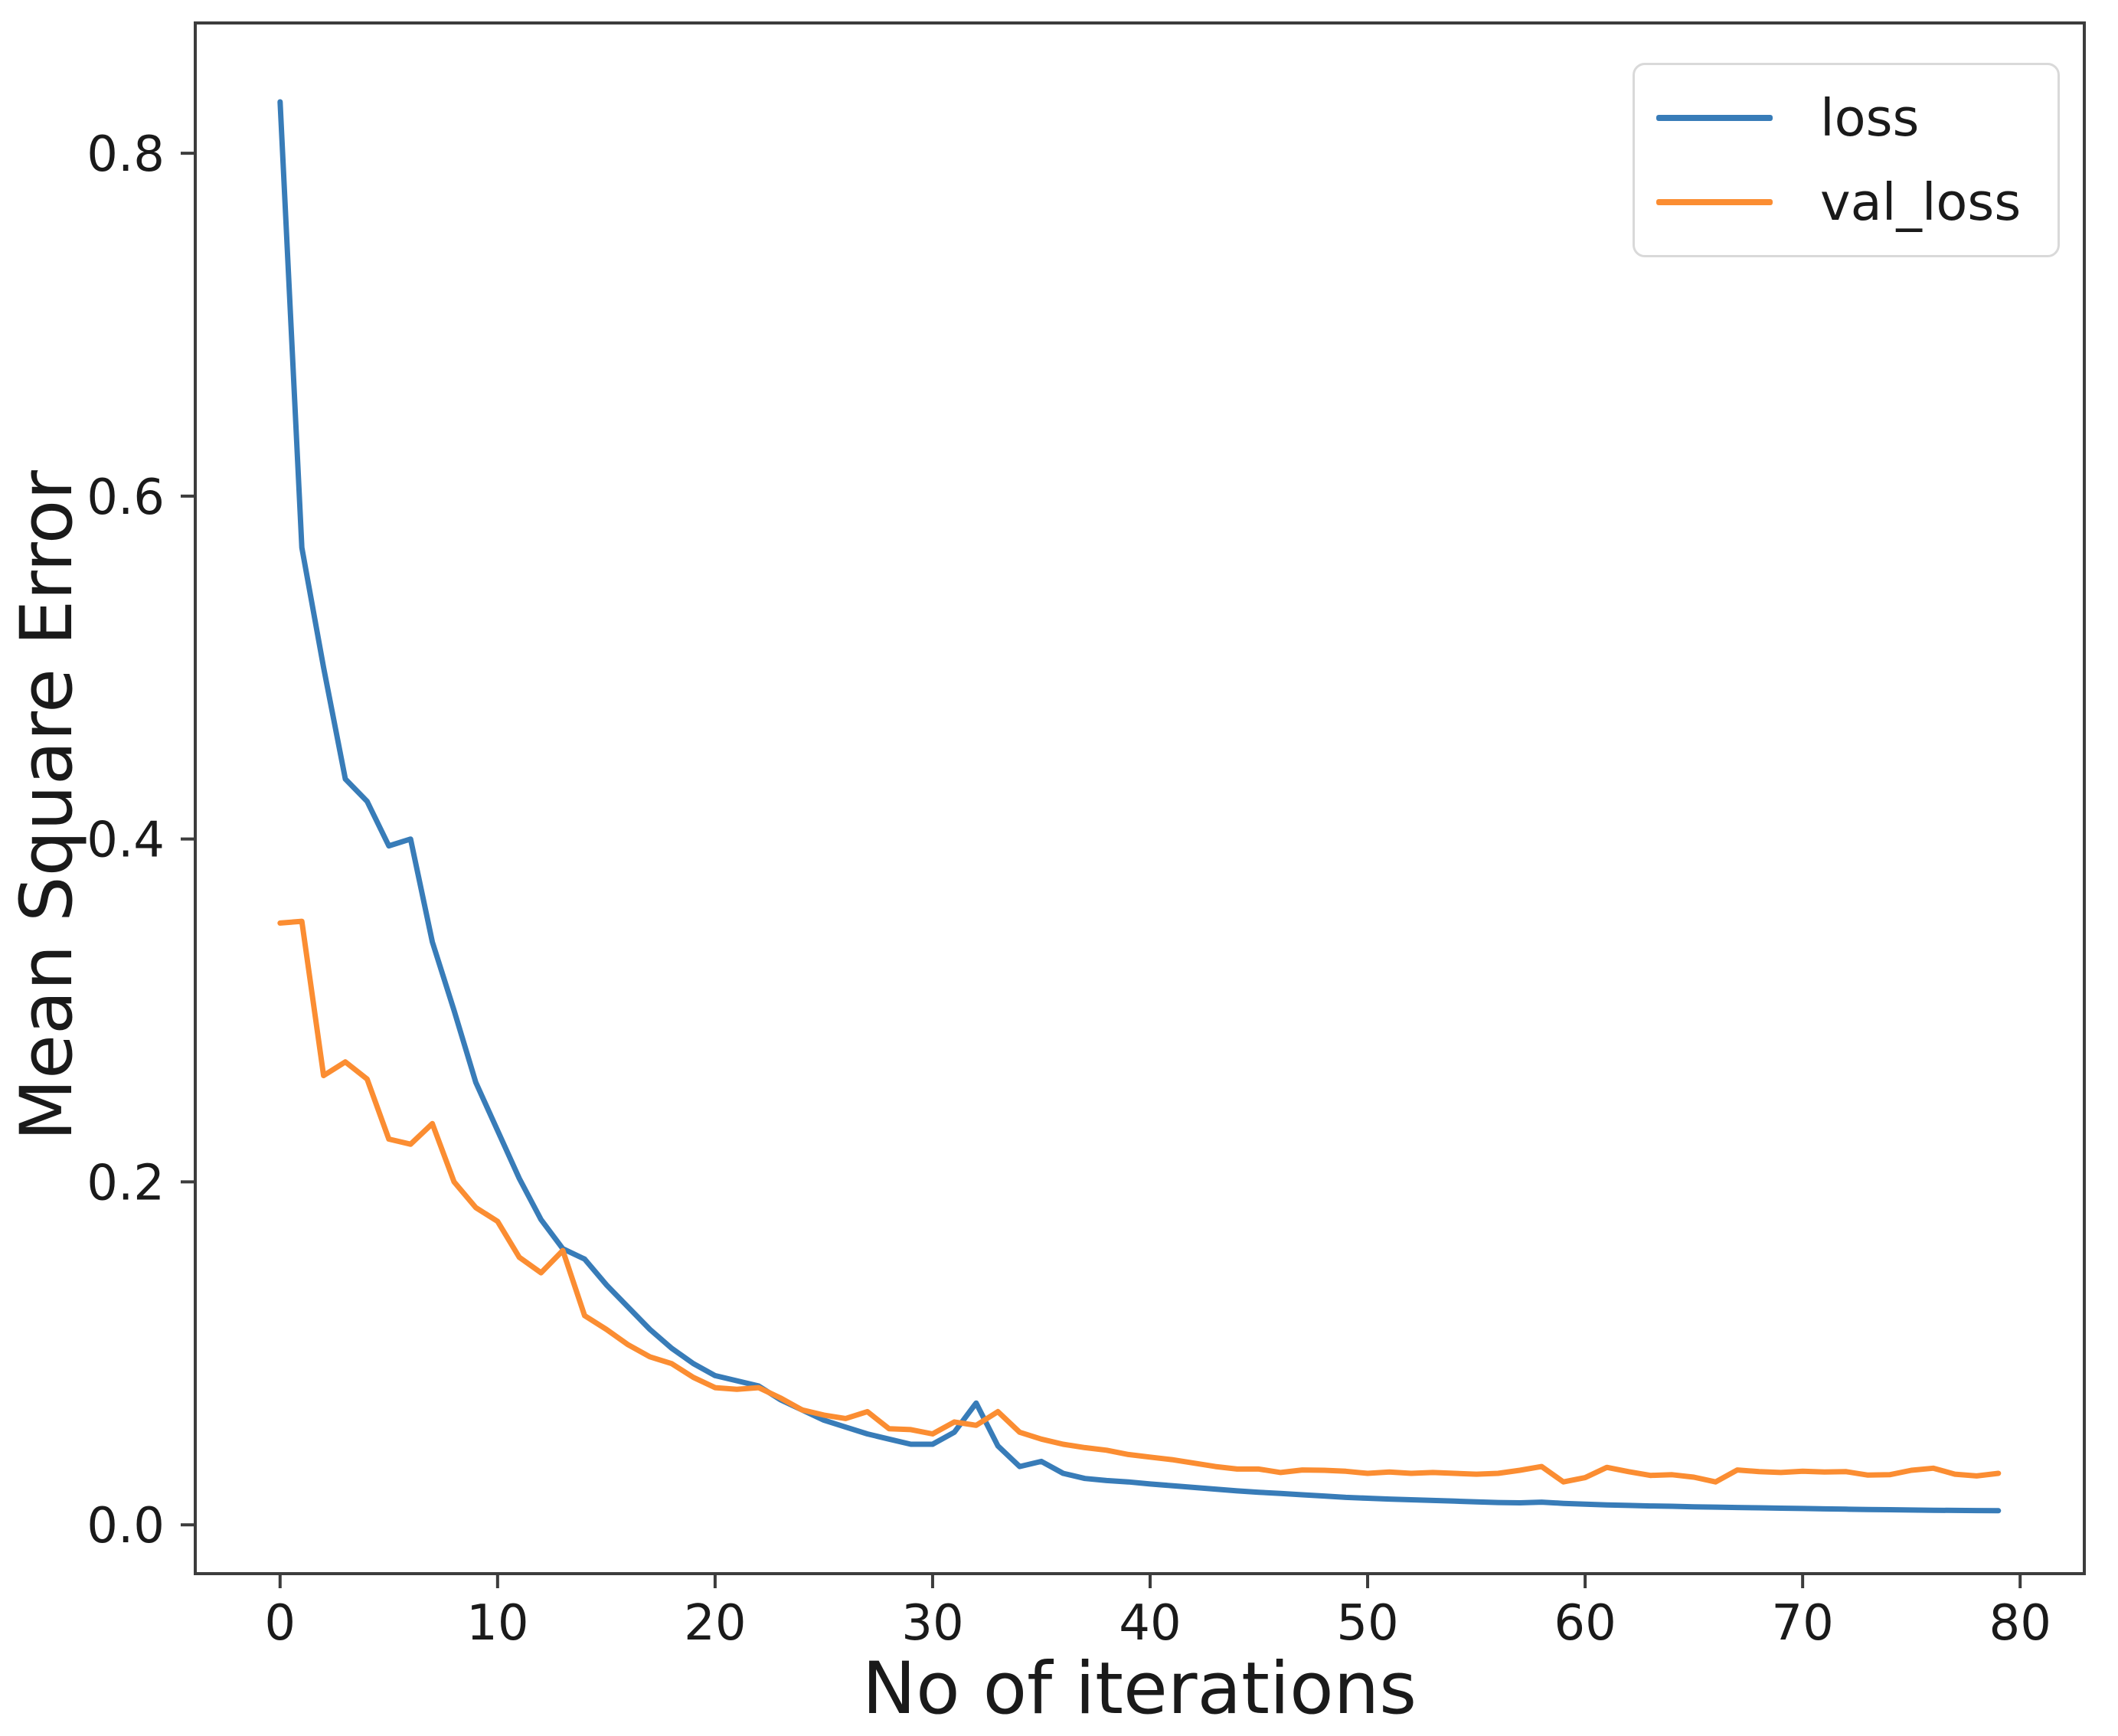  I want to click on x-tick-label: 10, so click(497, 1623).